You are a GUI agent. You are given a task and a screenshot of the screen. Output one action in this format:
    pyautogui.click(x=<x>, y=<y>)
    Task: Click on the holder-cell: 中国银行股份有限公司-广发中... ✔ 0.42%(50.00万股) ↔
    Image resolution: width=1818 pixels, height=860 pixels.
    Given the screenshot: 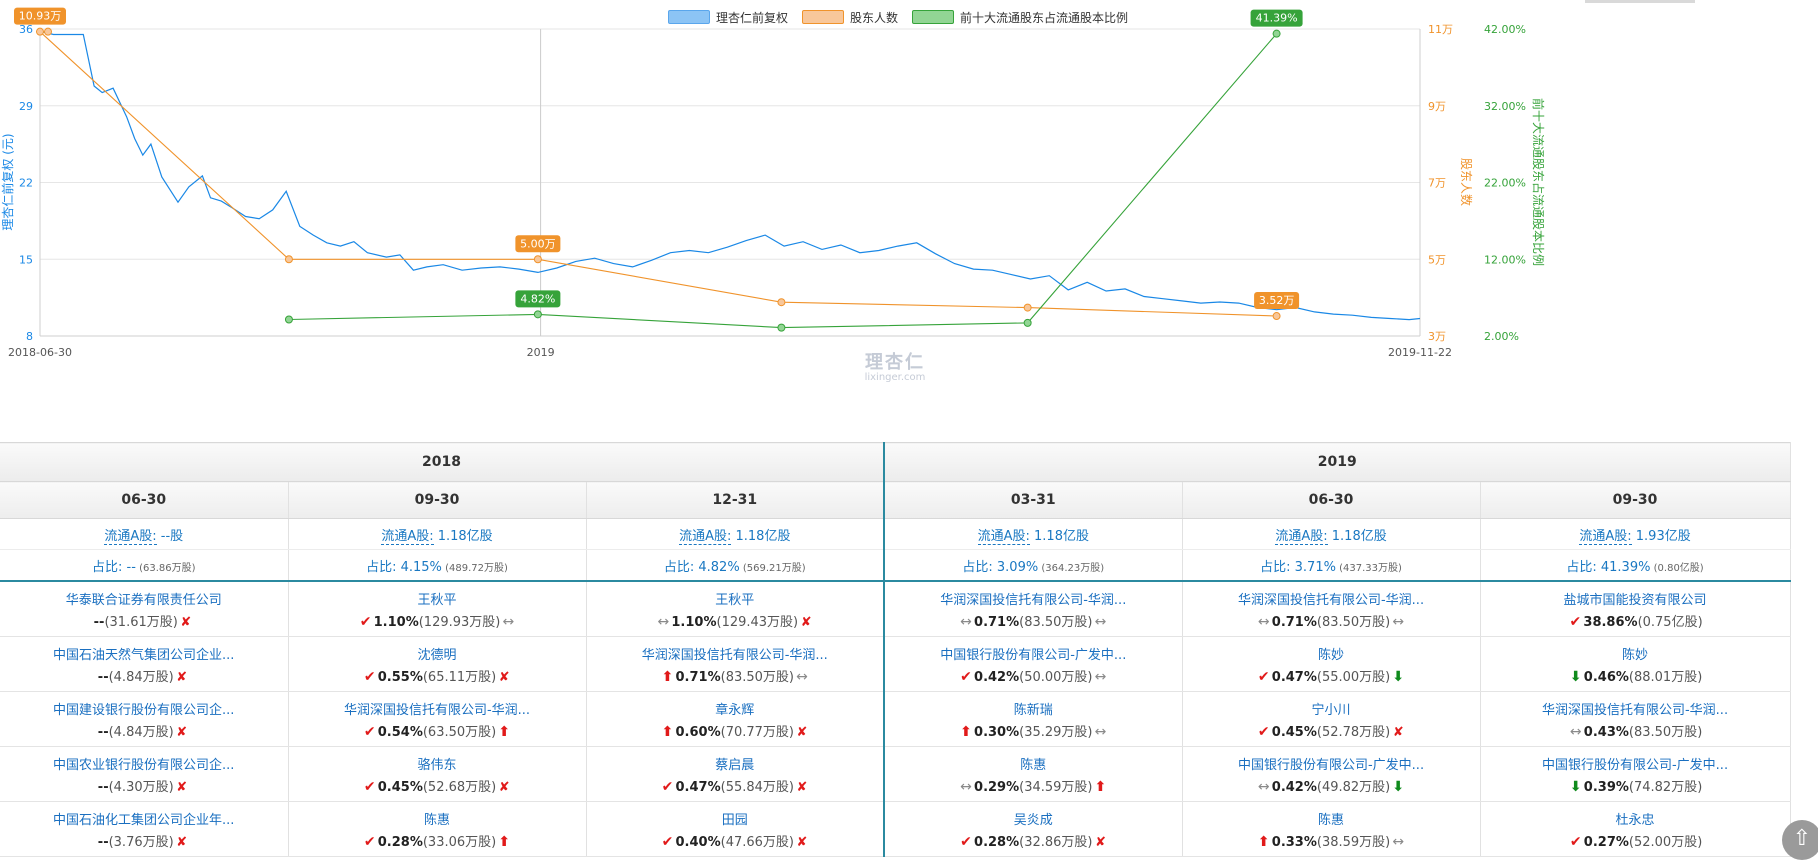 What is the action you would take?
    pyautogui.click(x=1033, y=664)
    